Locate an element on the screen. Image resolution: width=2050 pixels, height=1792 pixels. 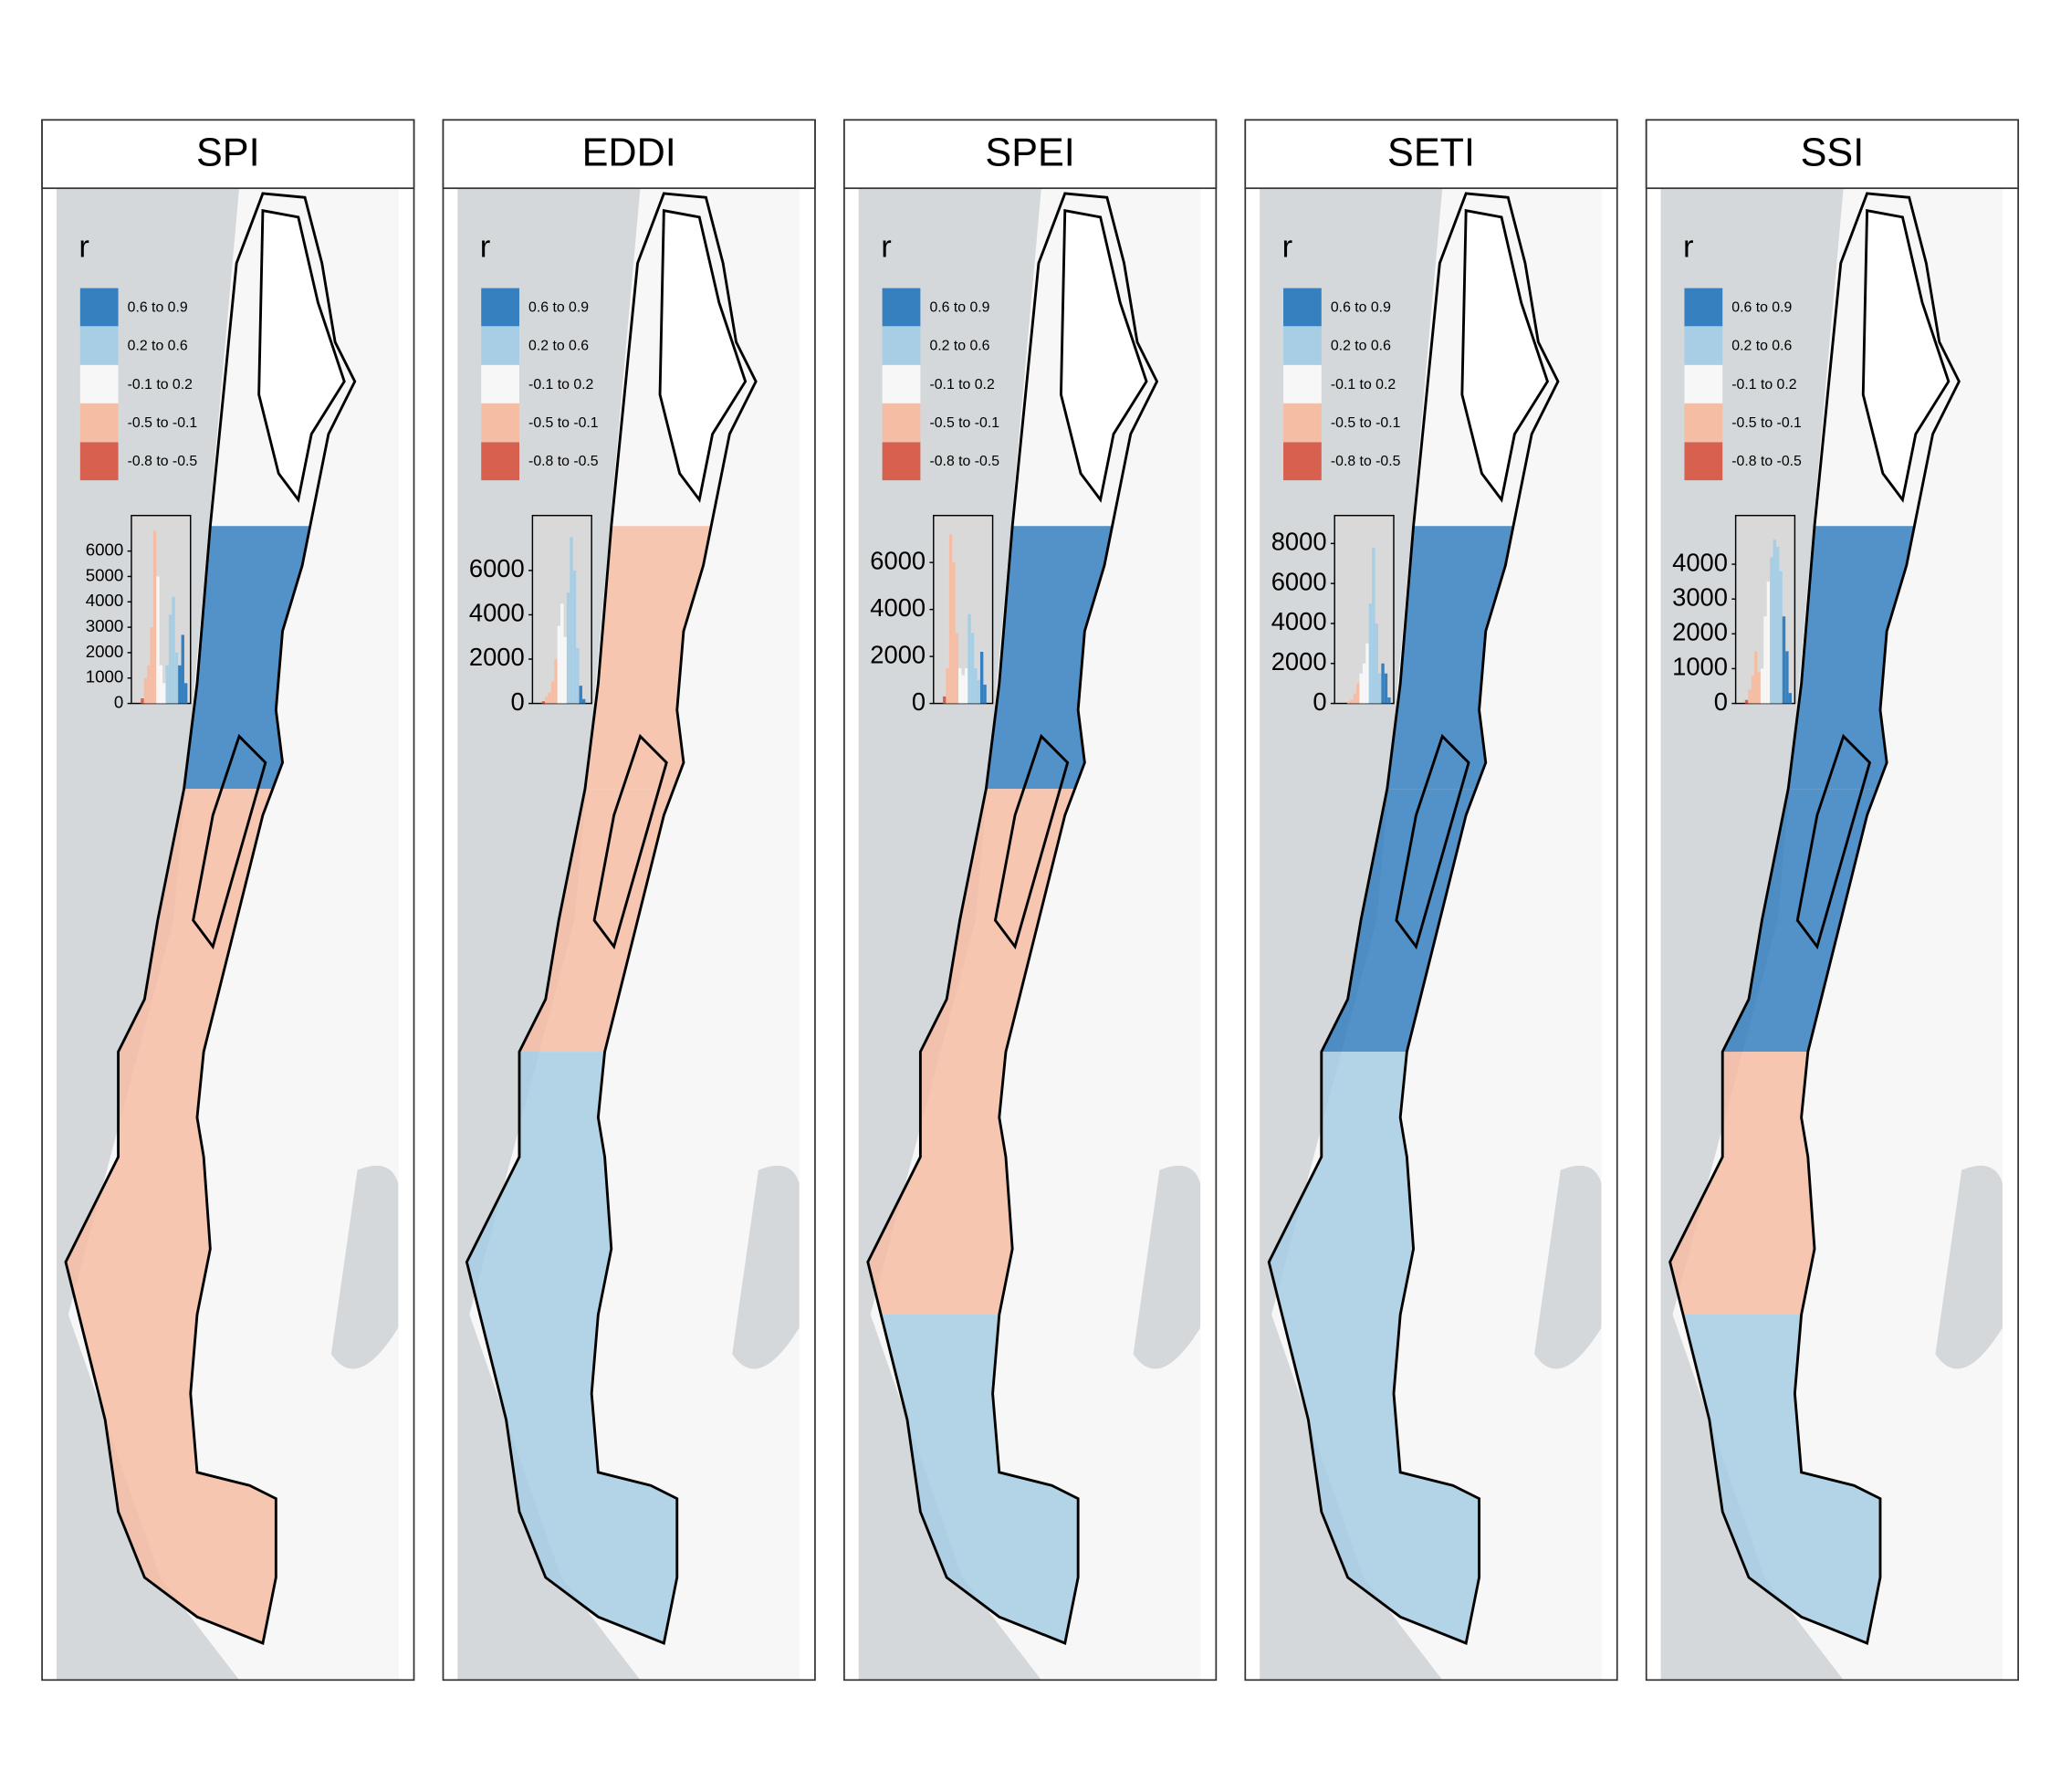
histogram-tick-label: 0 is located at coordinates (518, 701).